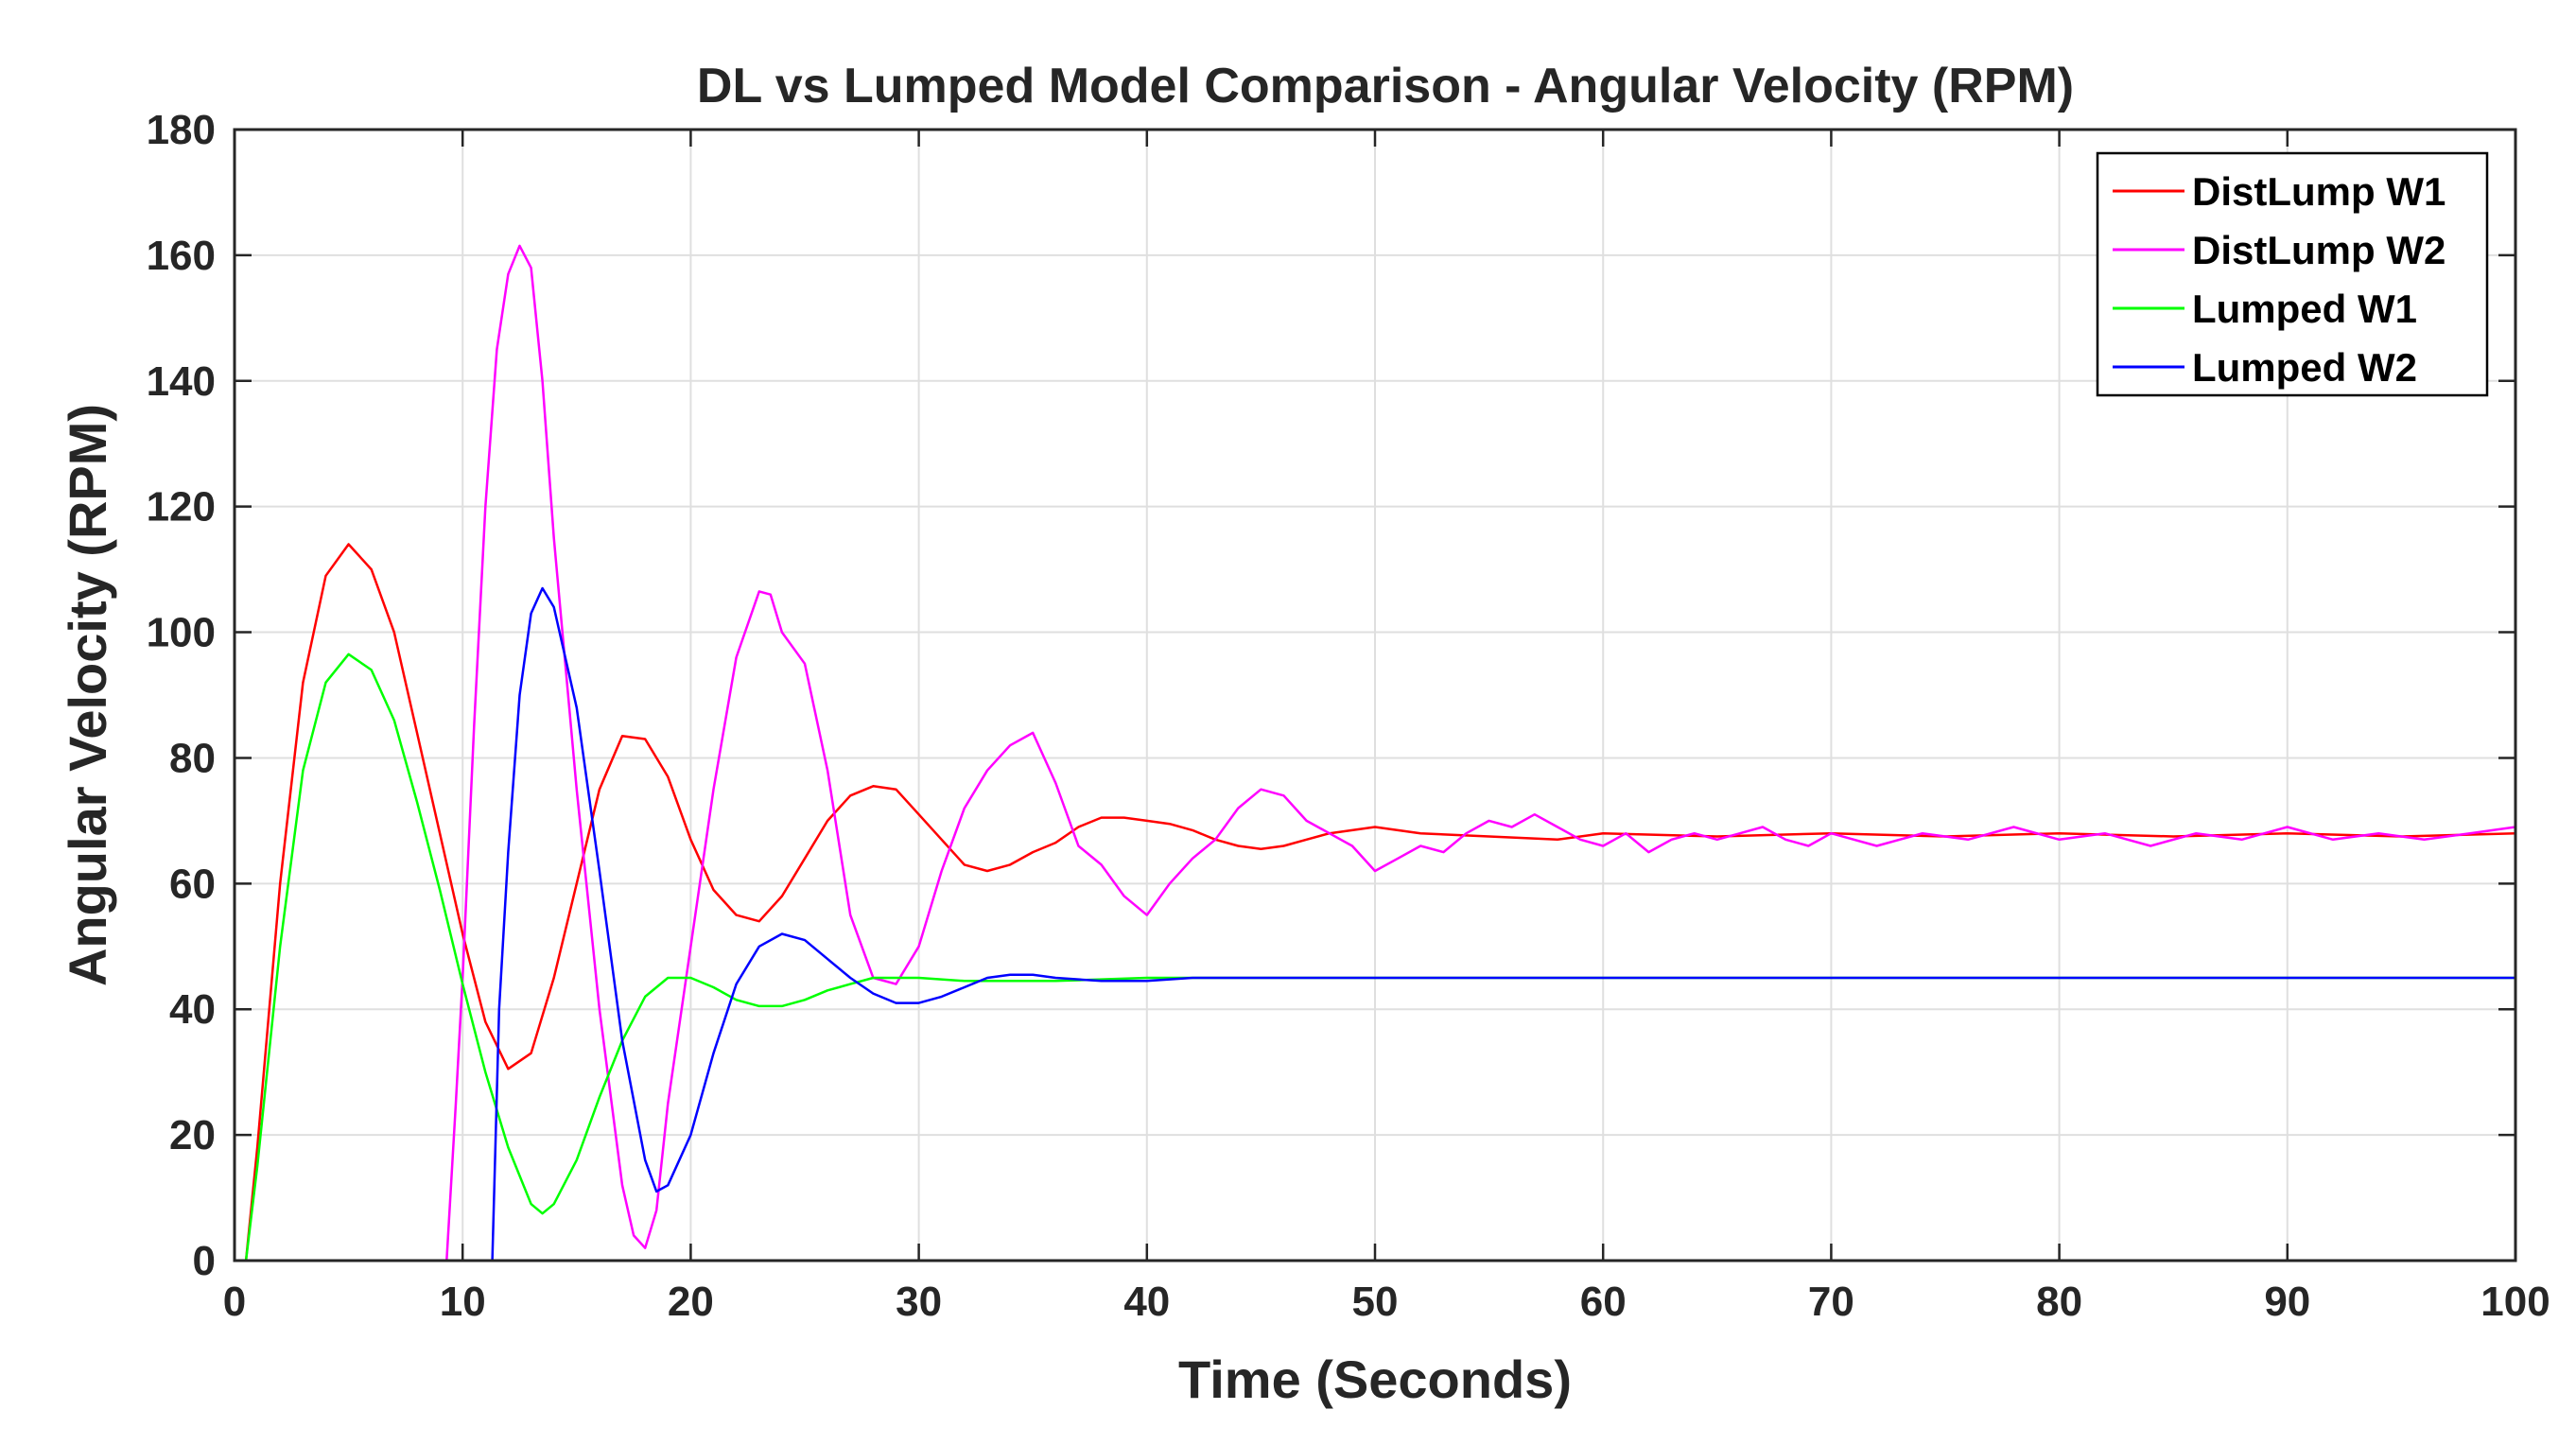 The image size is (2576, 1445). Describe the element at coordinates (463, 1302) in the screenshot. I see `x-tick-label: 10` at that location.